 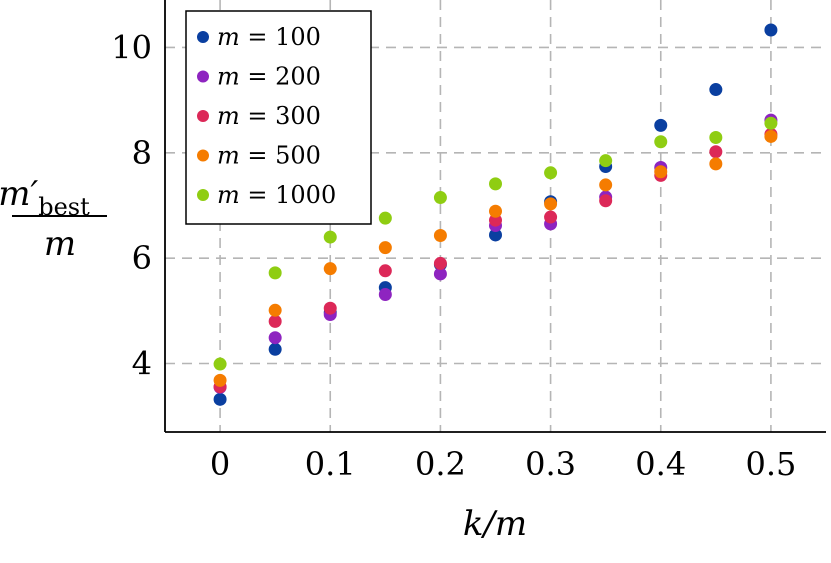 I want to click on x-tick-label: 0.1, so click(x=330, y=464).